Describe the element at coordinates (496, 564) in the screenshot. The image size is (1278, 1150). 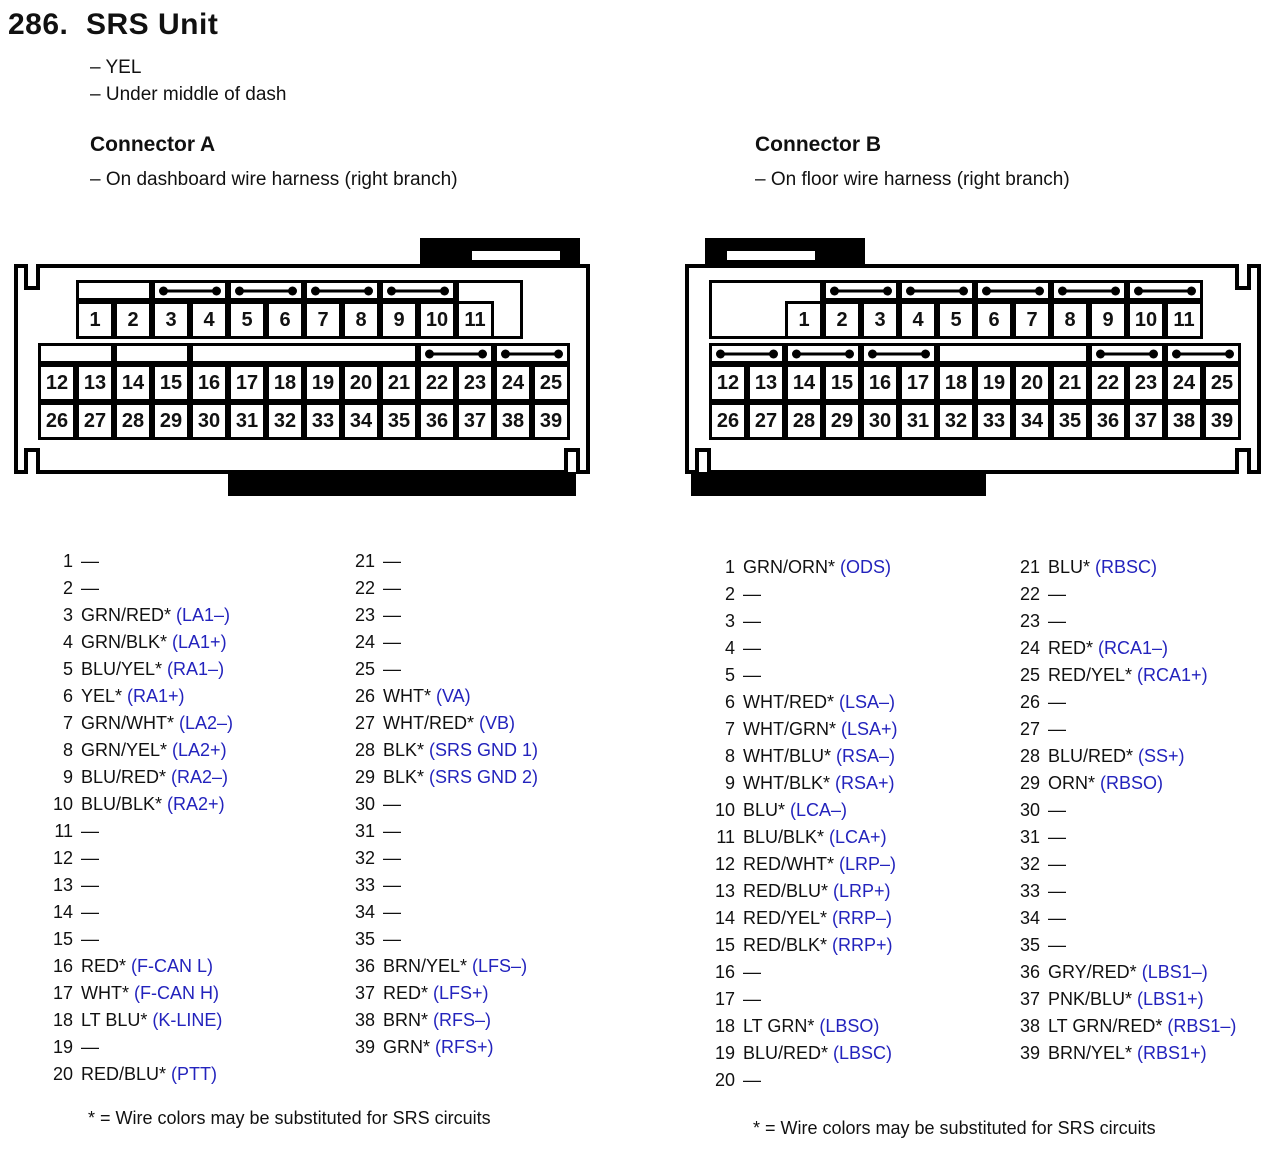
I see `pin-row: 21 —` at that location.